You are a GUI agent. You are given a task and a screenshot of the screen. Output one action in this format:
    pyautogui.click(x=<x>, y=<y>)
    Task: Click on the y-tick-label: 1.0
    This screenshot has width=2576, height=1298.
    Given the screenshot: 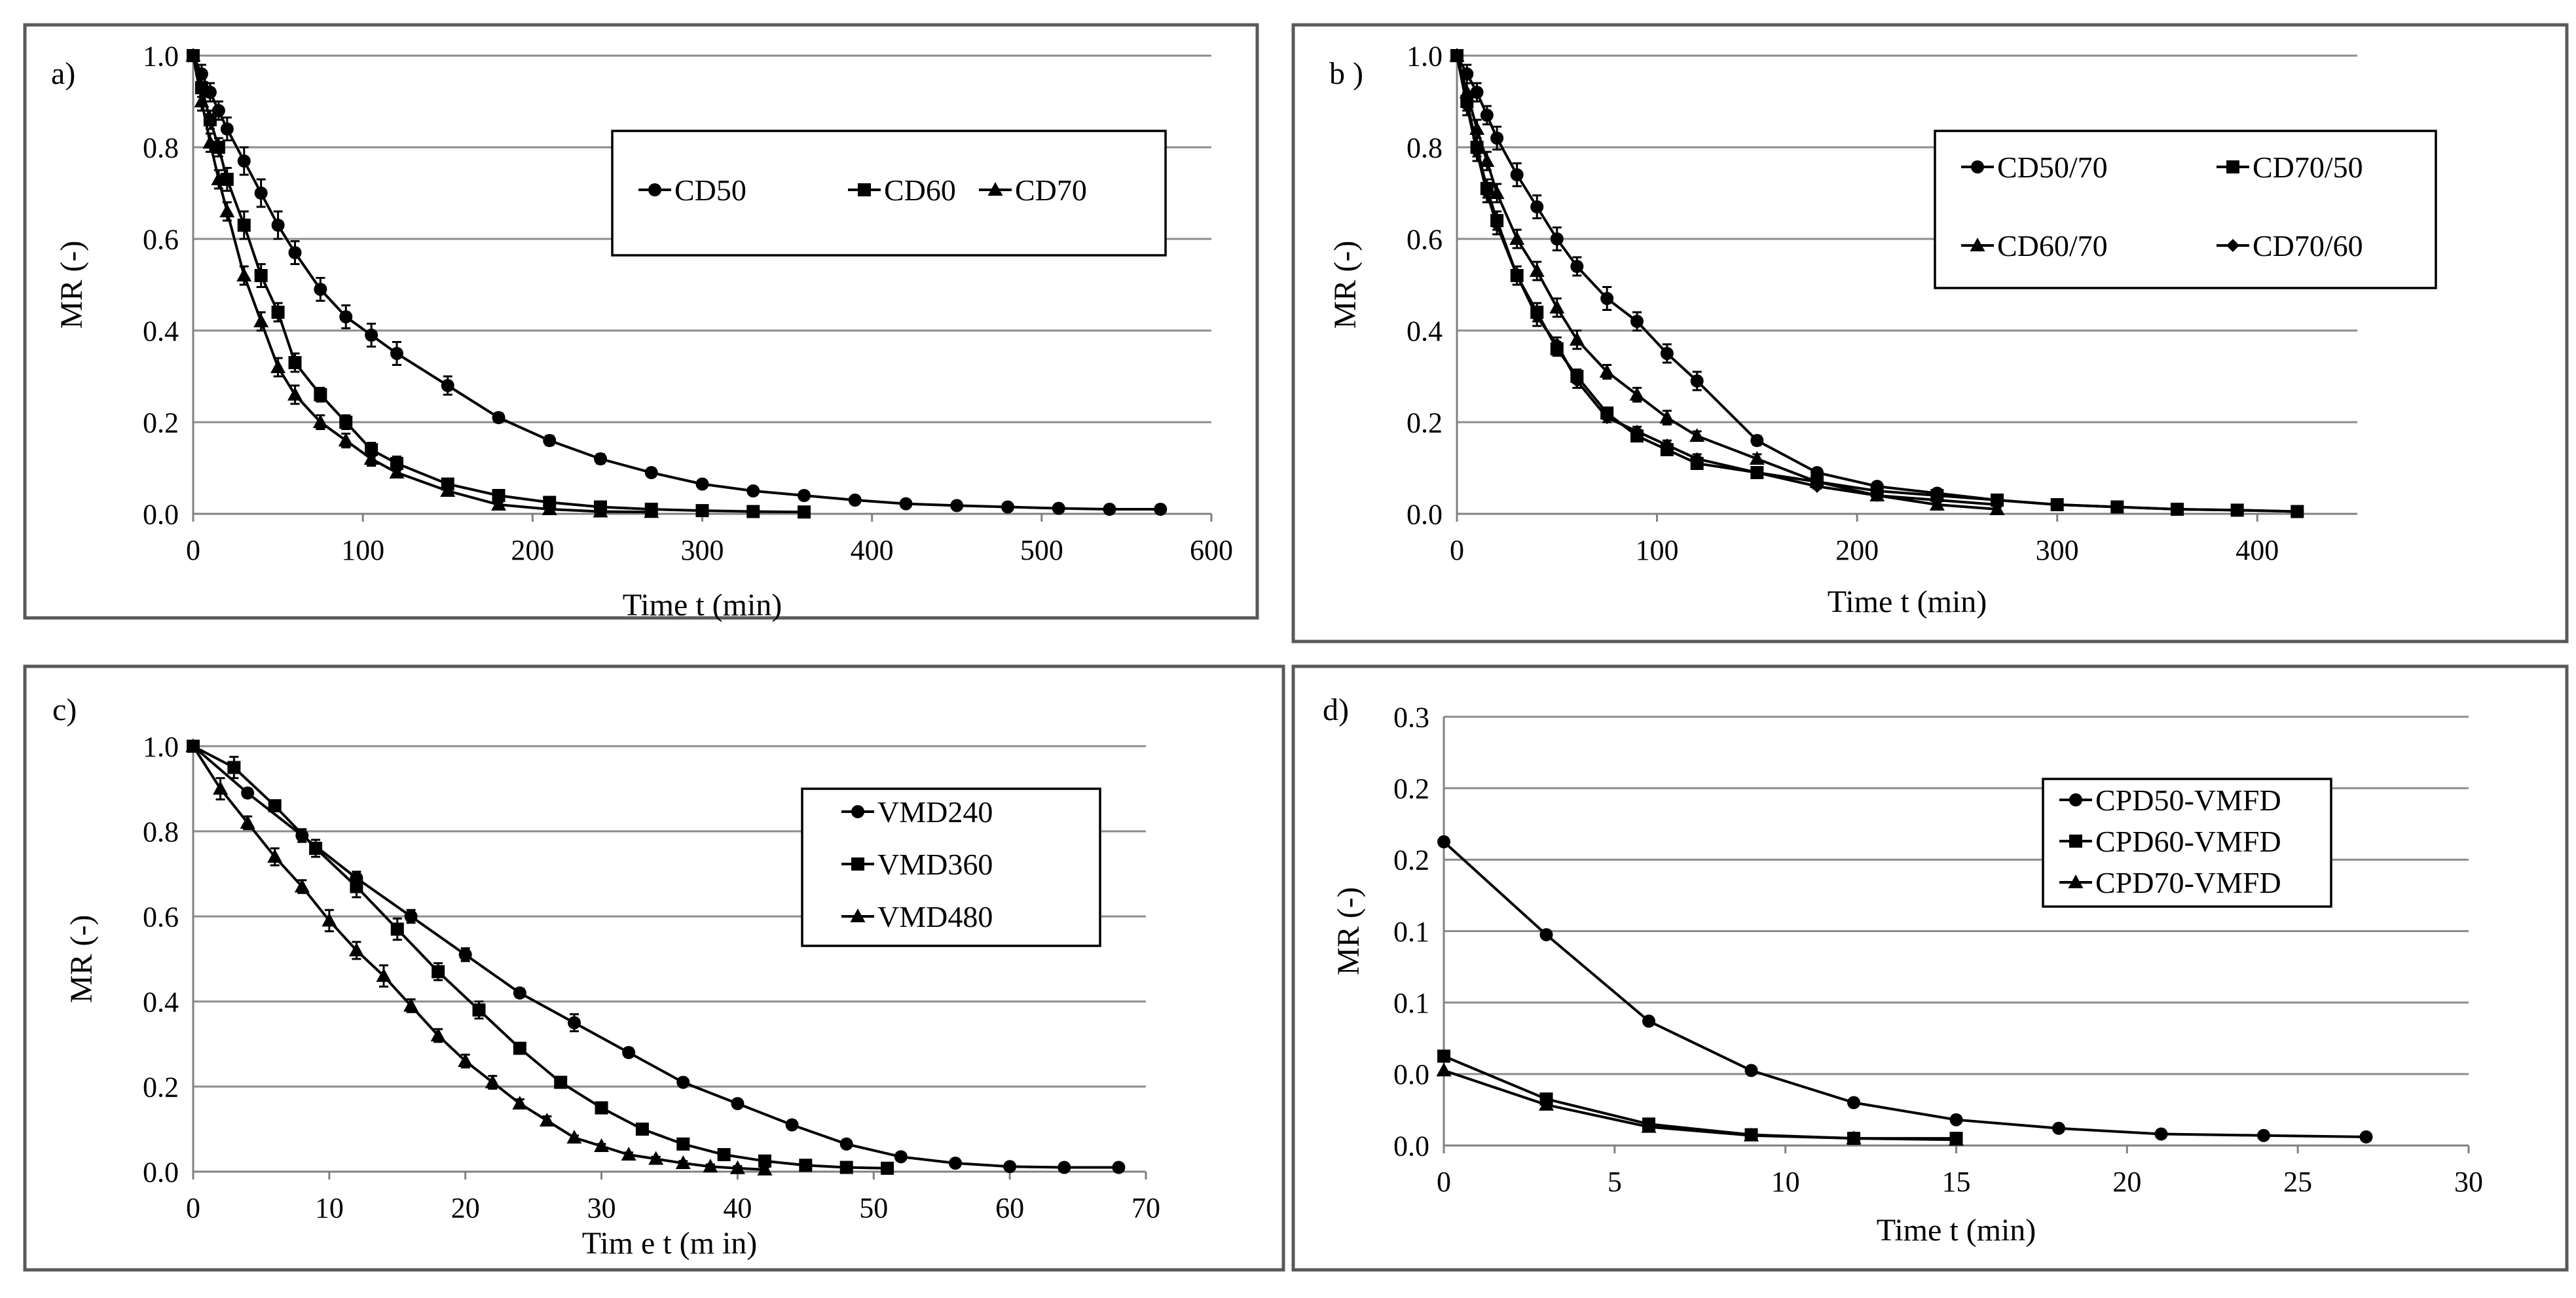 What is the action you would take?
    pyautogui.click(x=1425, y=56)
    